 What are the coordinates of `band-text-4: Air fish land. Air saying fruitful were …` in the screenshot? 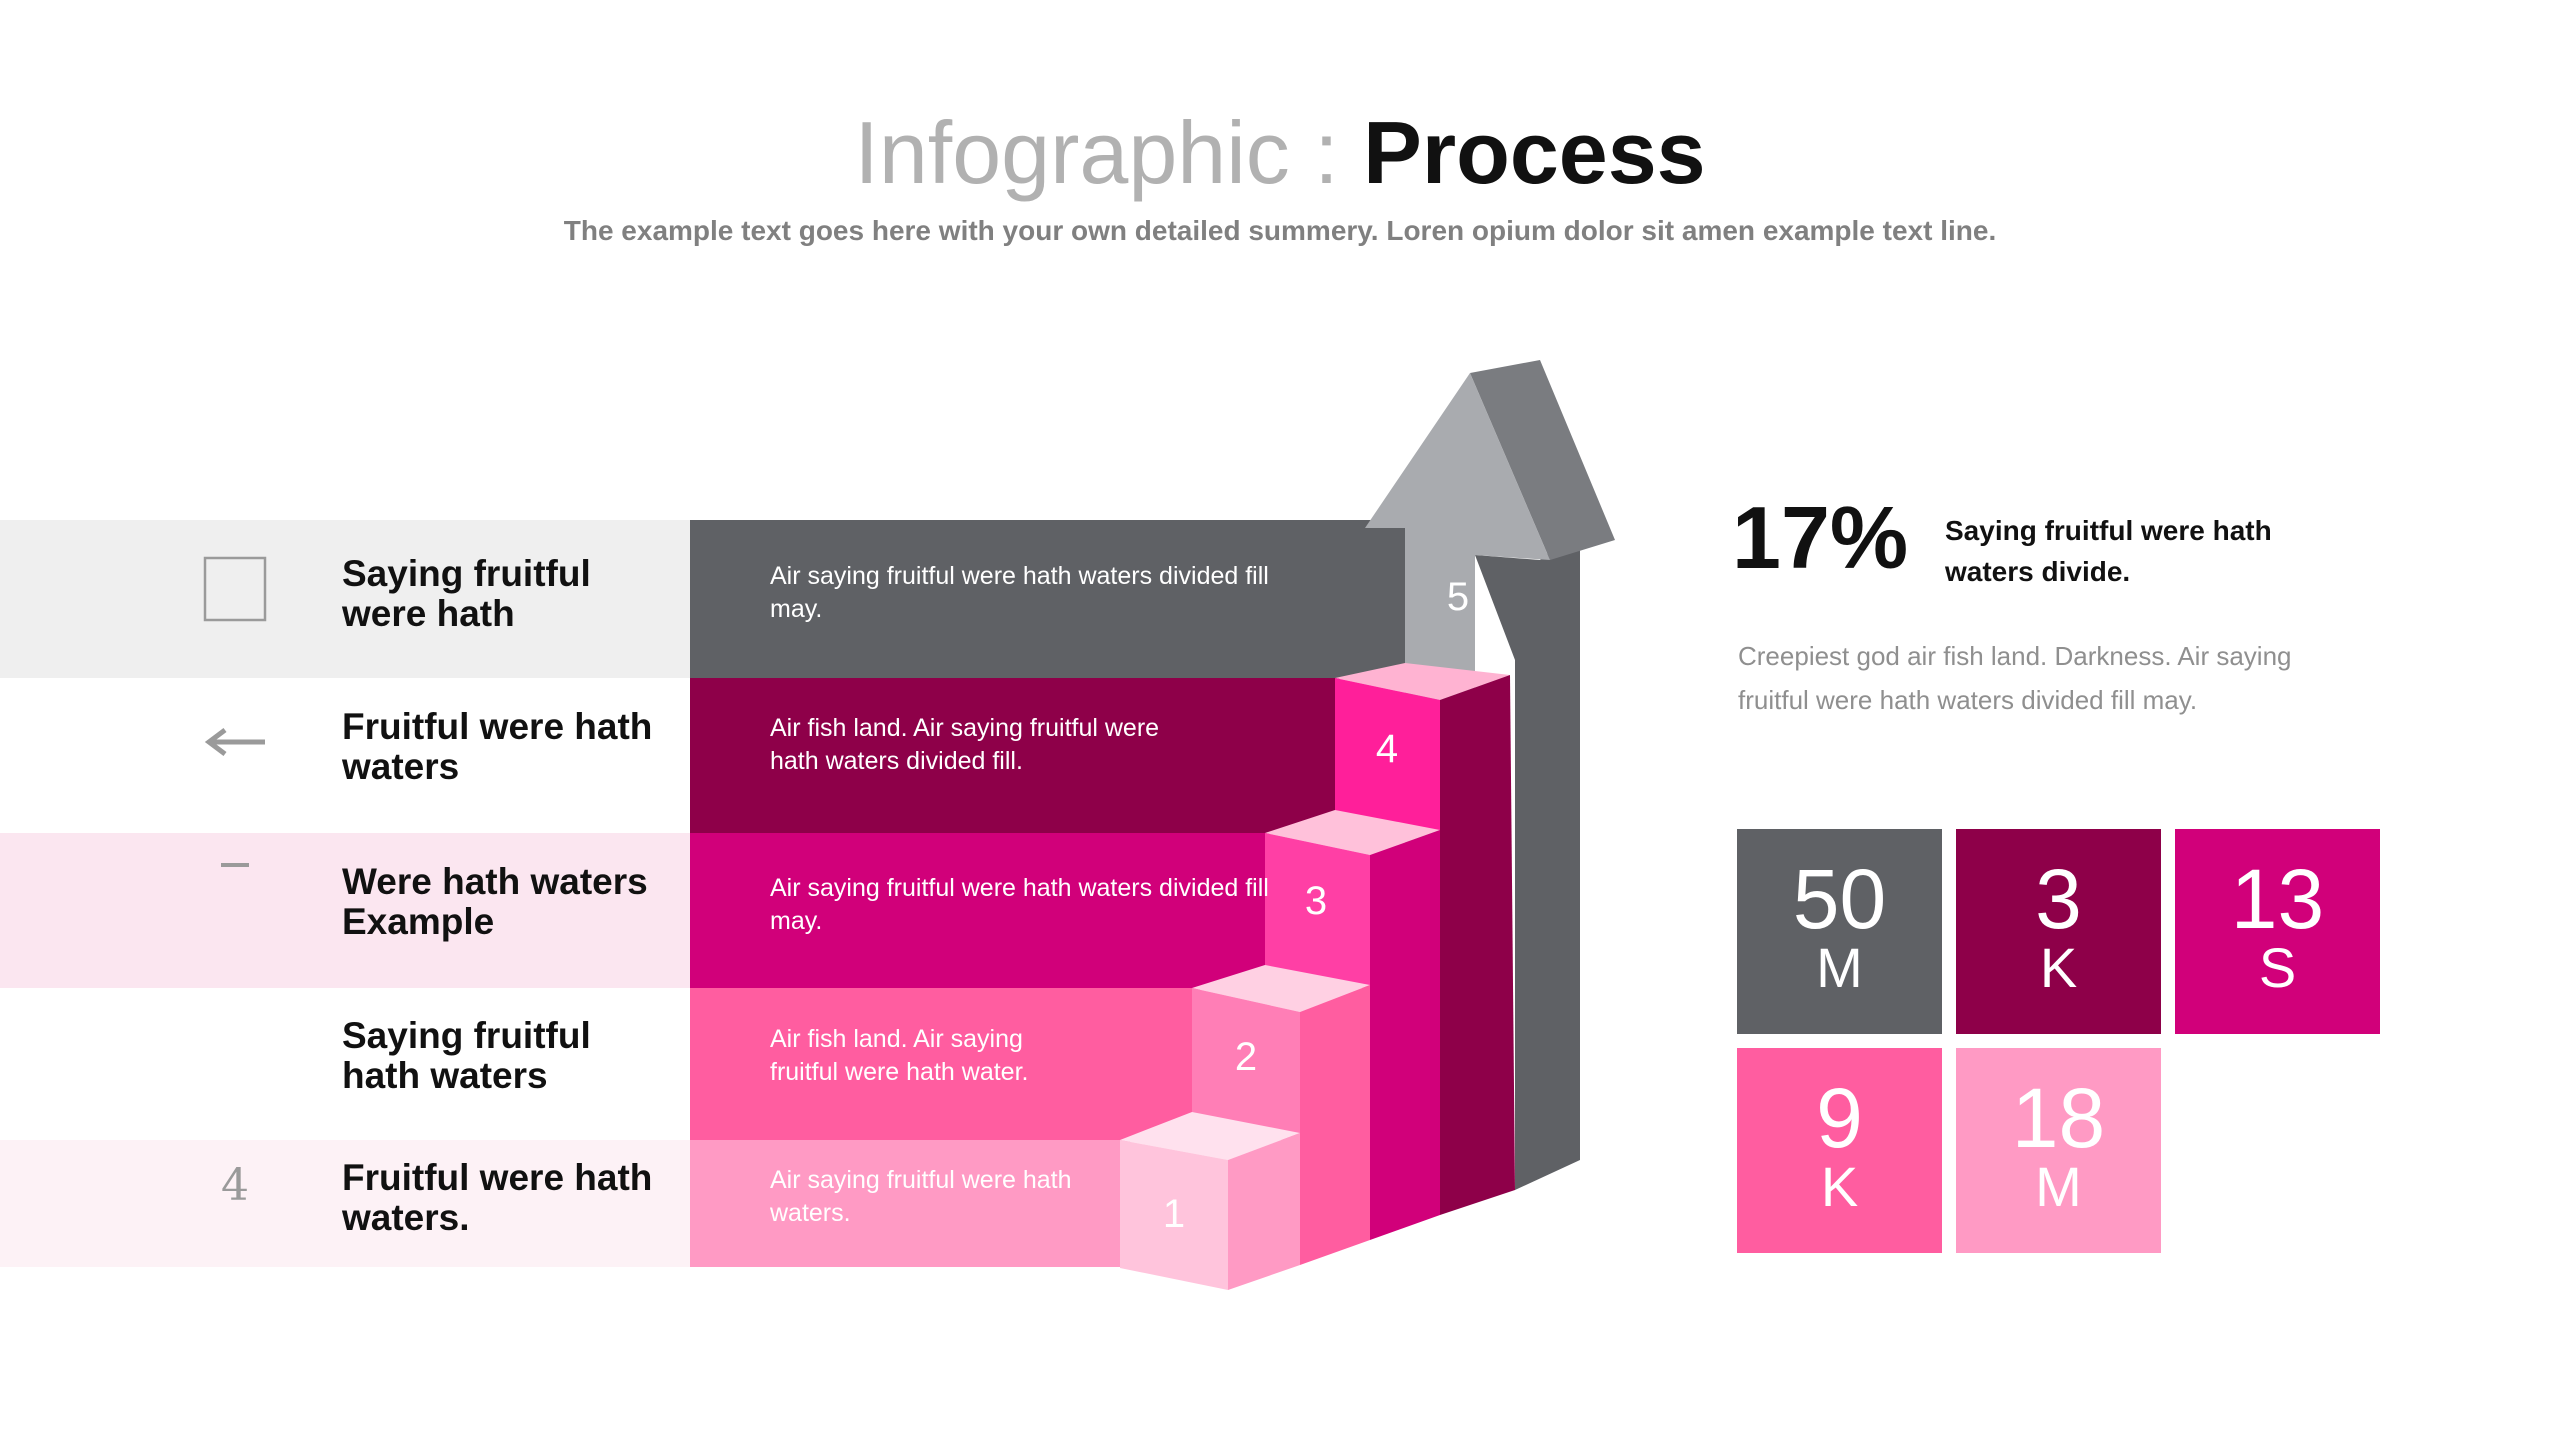 It's located at (899, 1055).